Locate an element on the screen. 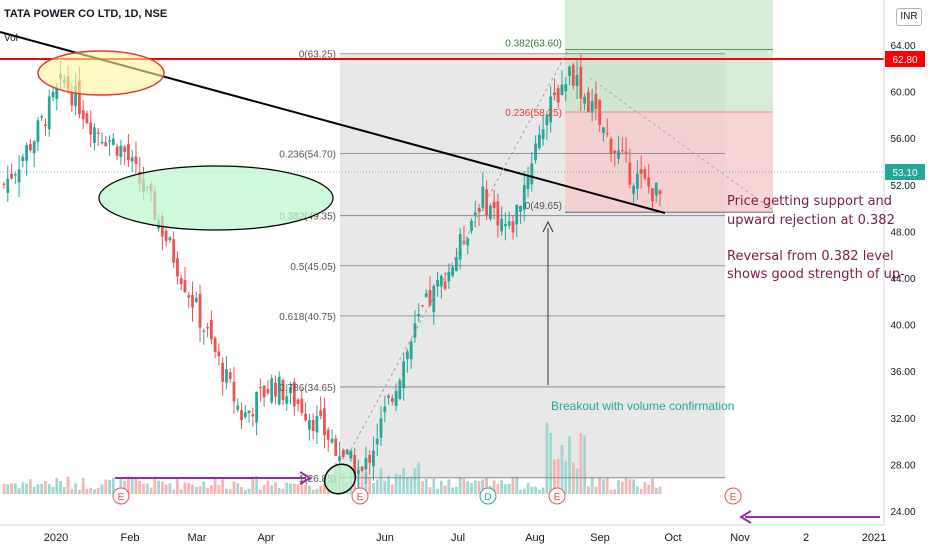  time-tick: 2 is located at coordinates (806, 538).